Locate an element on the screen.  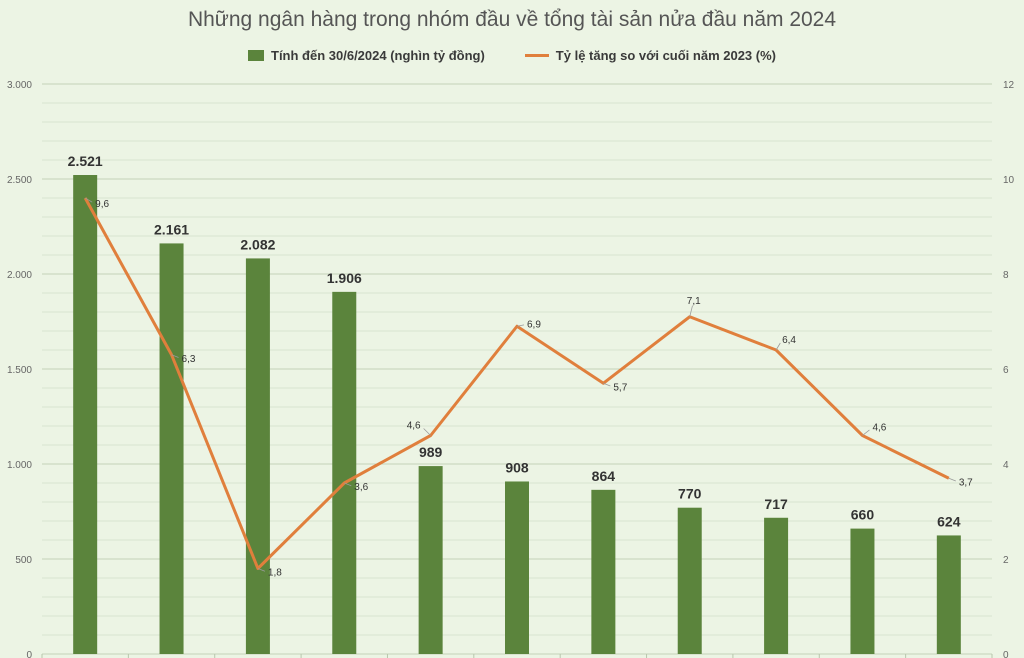
bar-data-label: 2.161 is located at coordinates (171, 229).